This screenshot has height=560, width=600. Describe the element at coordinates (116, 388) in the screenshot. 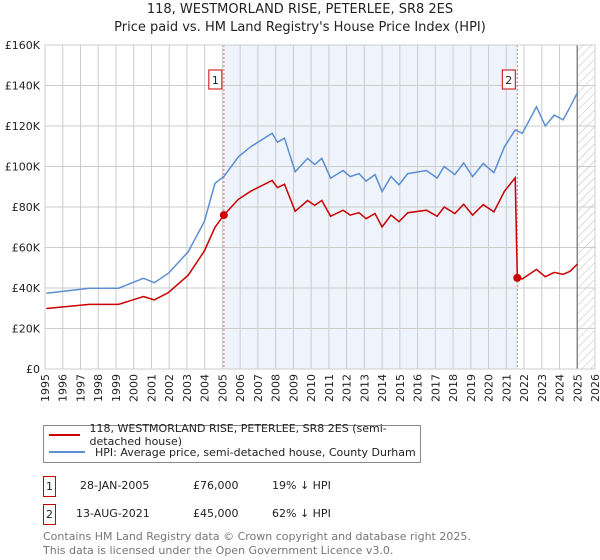

I see `x-tick-label: 1999` at that location.